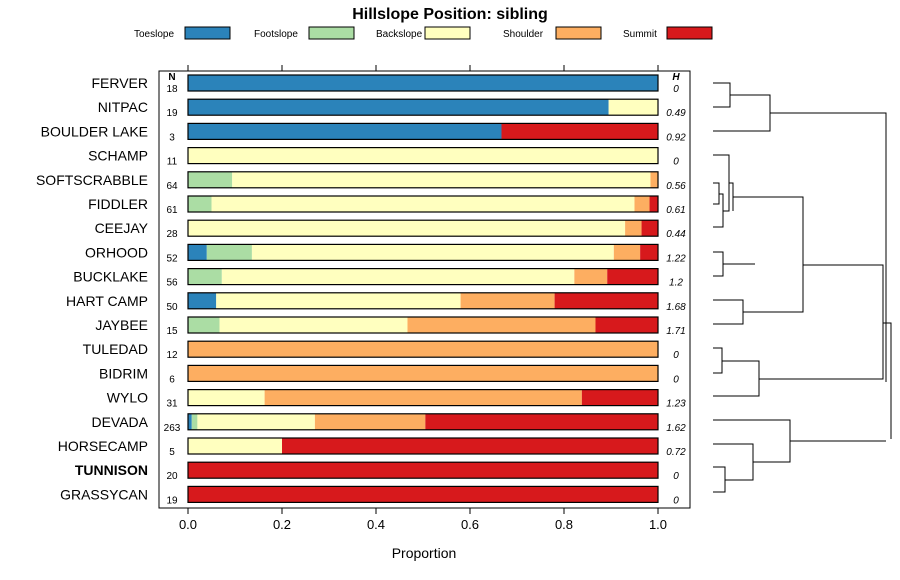 This screenshot has width=900, height=580. I want to click on category-label: FIDDLER, so click(118, 204).